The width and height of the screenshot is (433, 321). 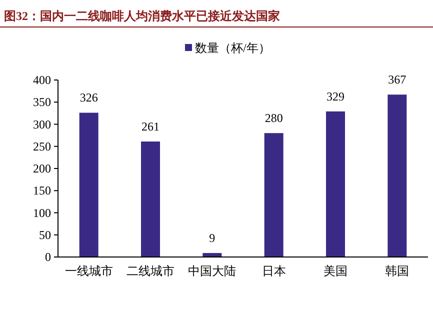 What do you see at coordinates (150, 271) in the screenshot?
I see `x-tick-label: 二线城市` at bounding box center [150, 271].